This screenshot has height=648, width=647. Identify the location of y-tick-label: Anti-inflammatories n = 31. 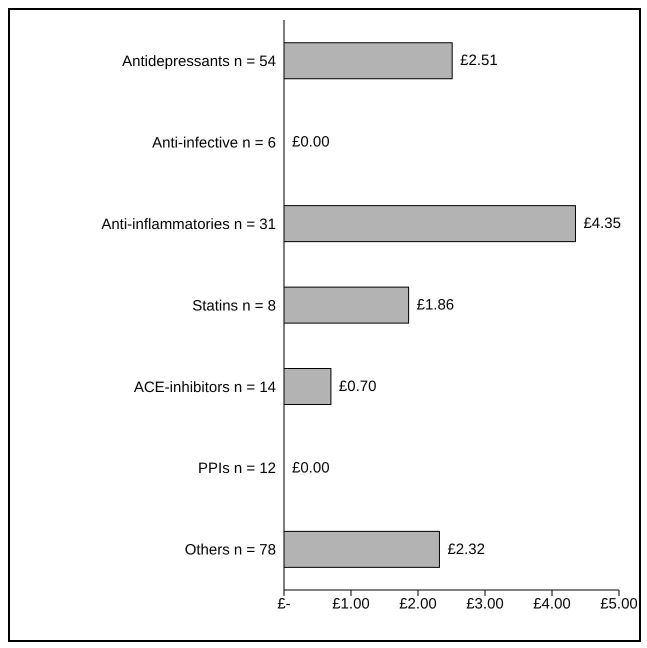
(188, 224).